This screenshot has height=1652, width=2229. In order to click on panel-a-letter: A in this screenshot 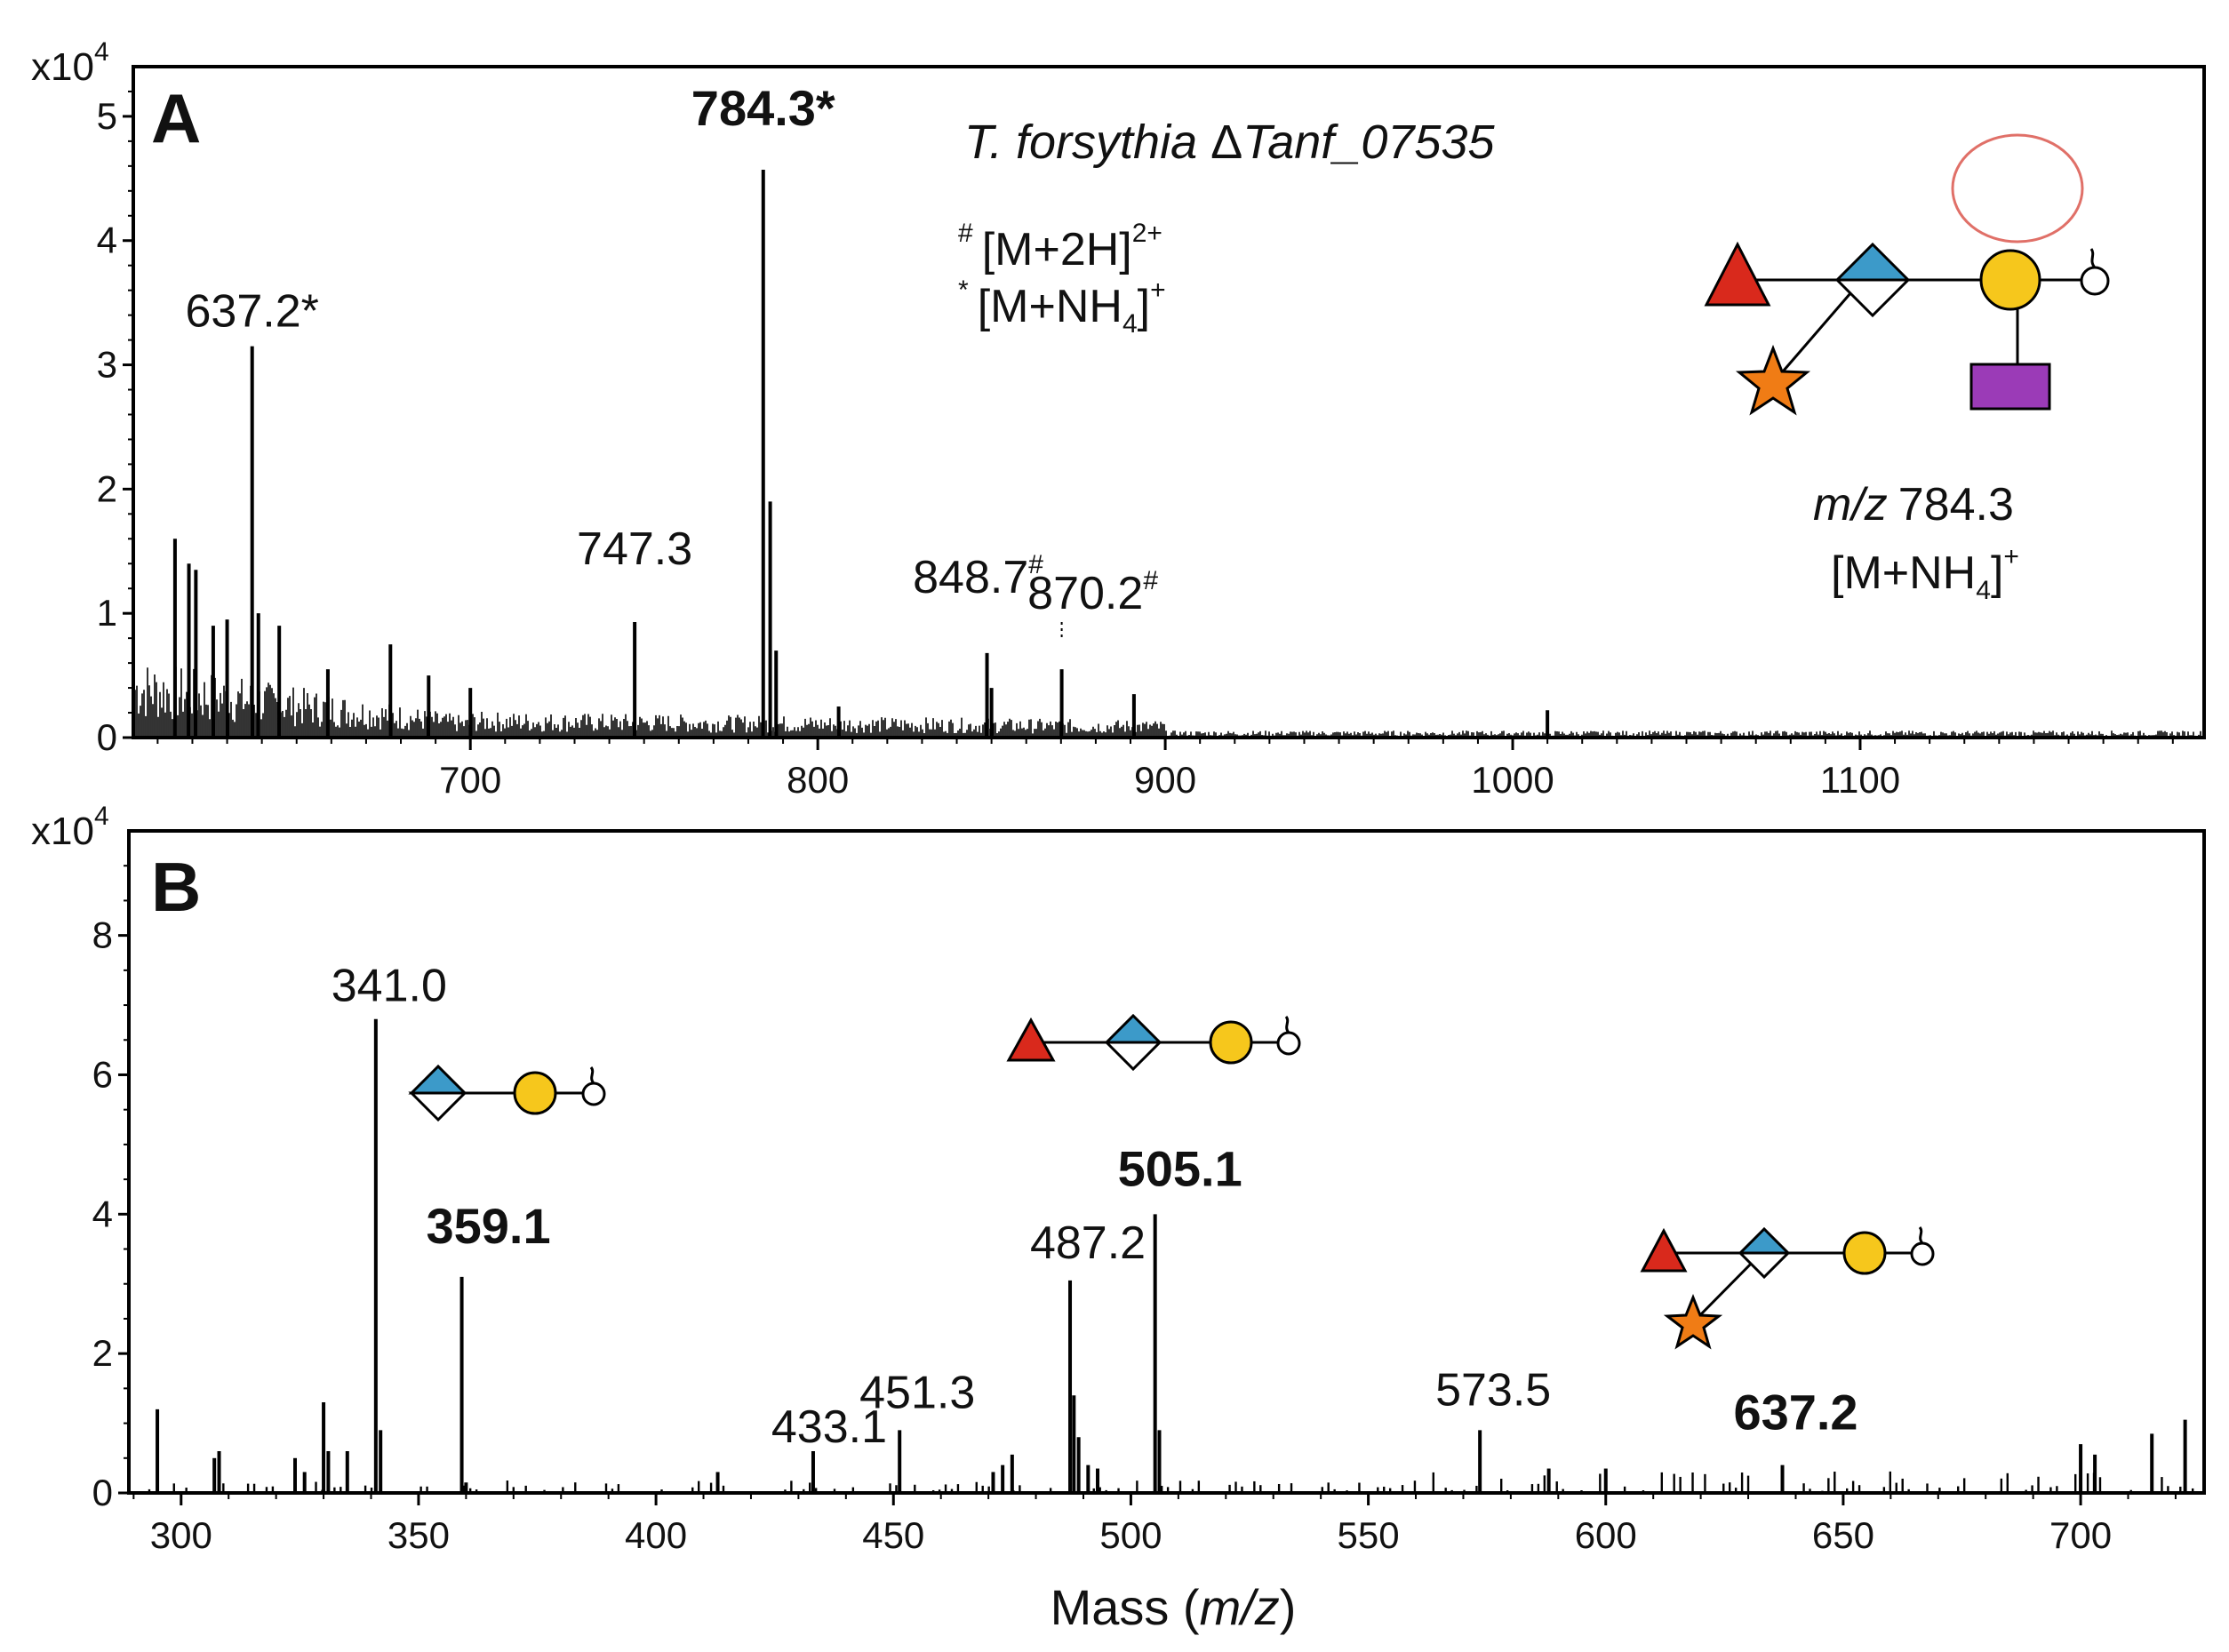, I will do `click(176, 118)`.